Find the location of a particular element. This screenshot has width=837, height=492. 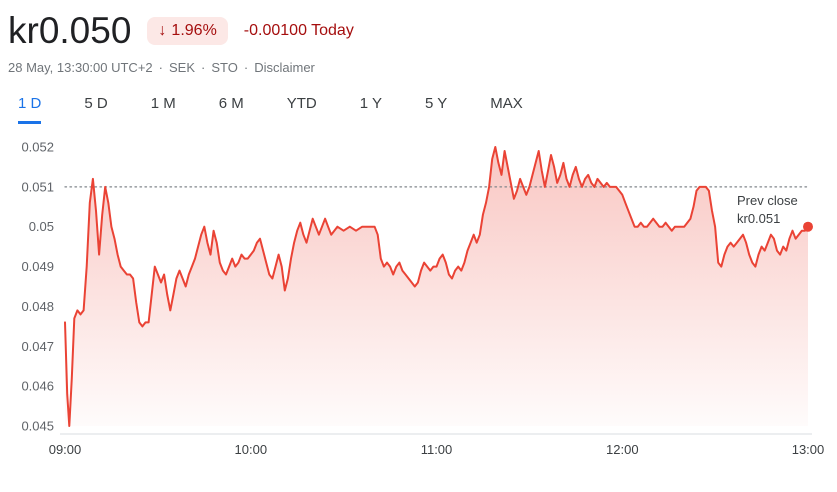

tab-6m: 6 M is located at coordinates (231, 103).